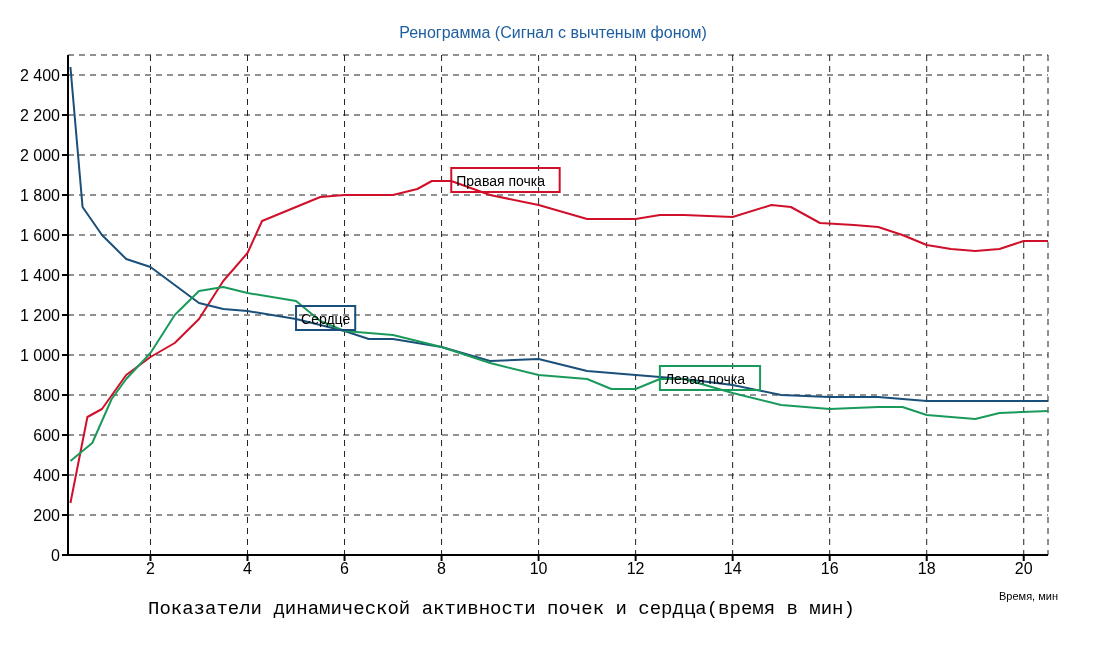 The width and height of the screenshot is (1106, 654). Describe the element at coordinates (40, 115) in the screenshot. I see `y-tick-label: 2 200` at that location.